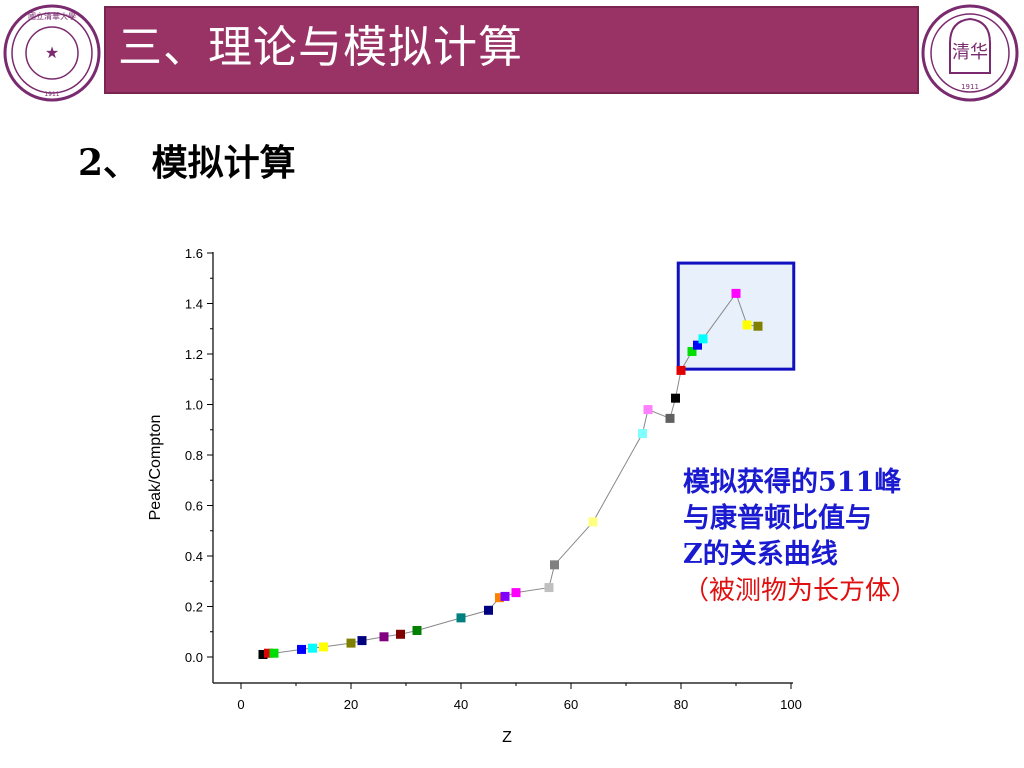 The image size is (1024, 768). I want to click on highlight-box, so click(736, 316).